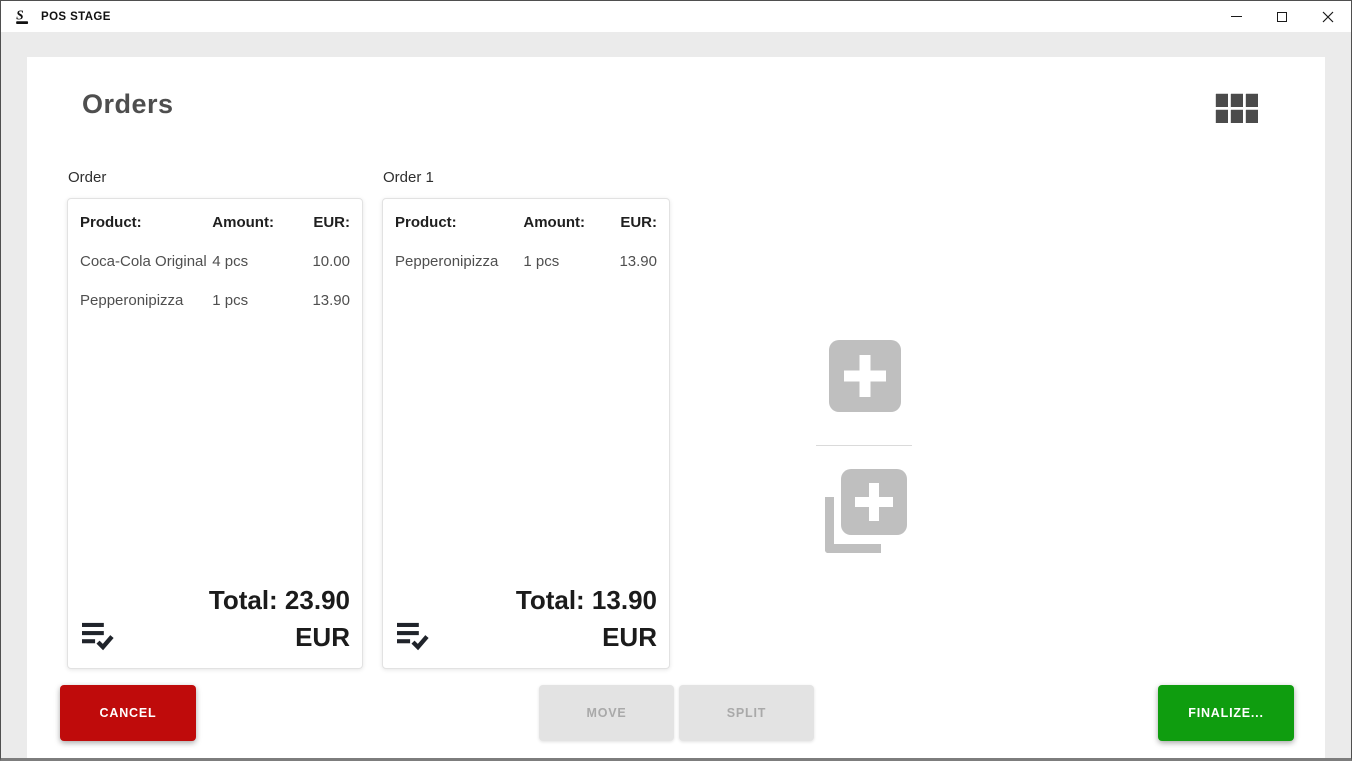 Image resolution: width=1352 pixels, height=761 pixels. I want to click on order-total-amount: Total: 23.90, so click(279, 600).